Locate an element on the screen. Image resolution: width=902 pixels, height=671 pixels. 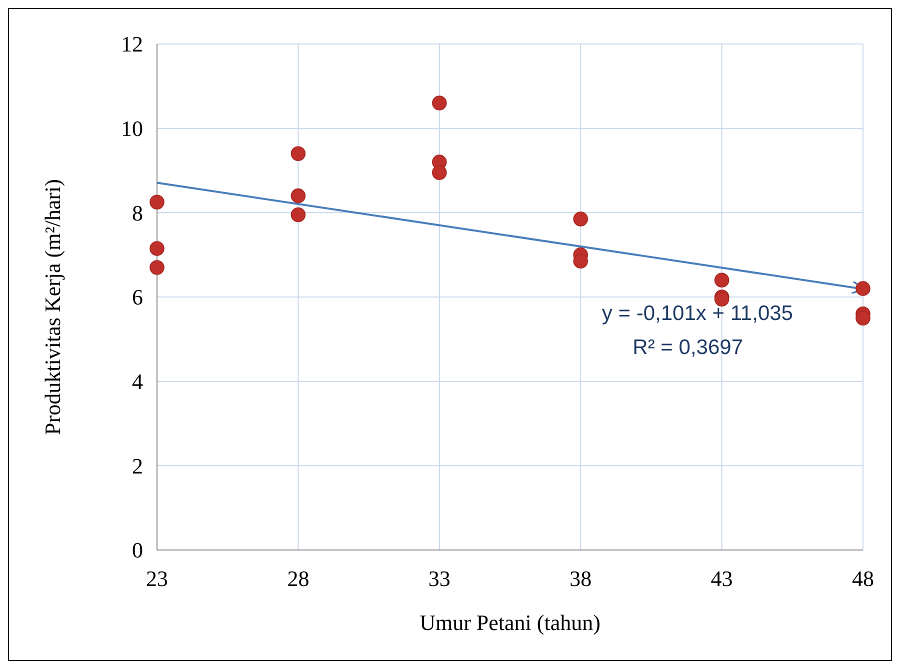
x-tick-label: 33 is located at coordinates (439, 578).